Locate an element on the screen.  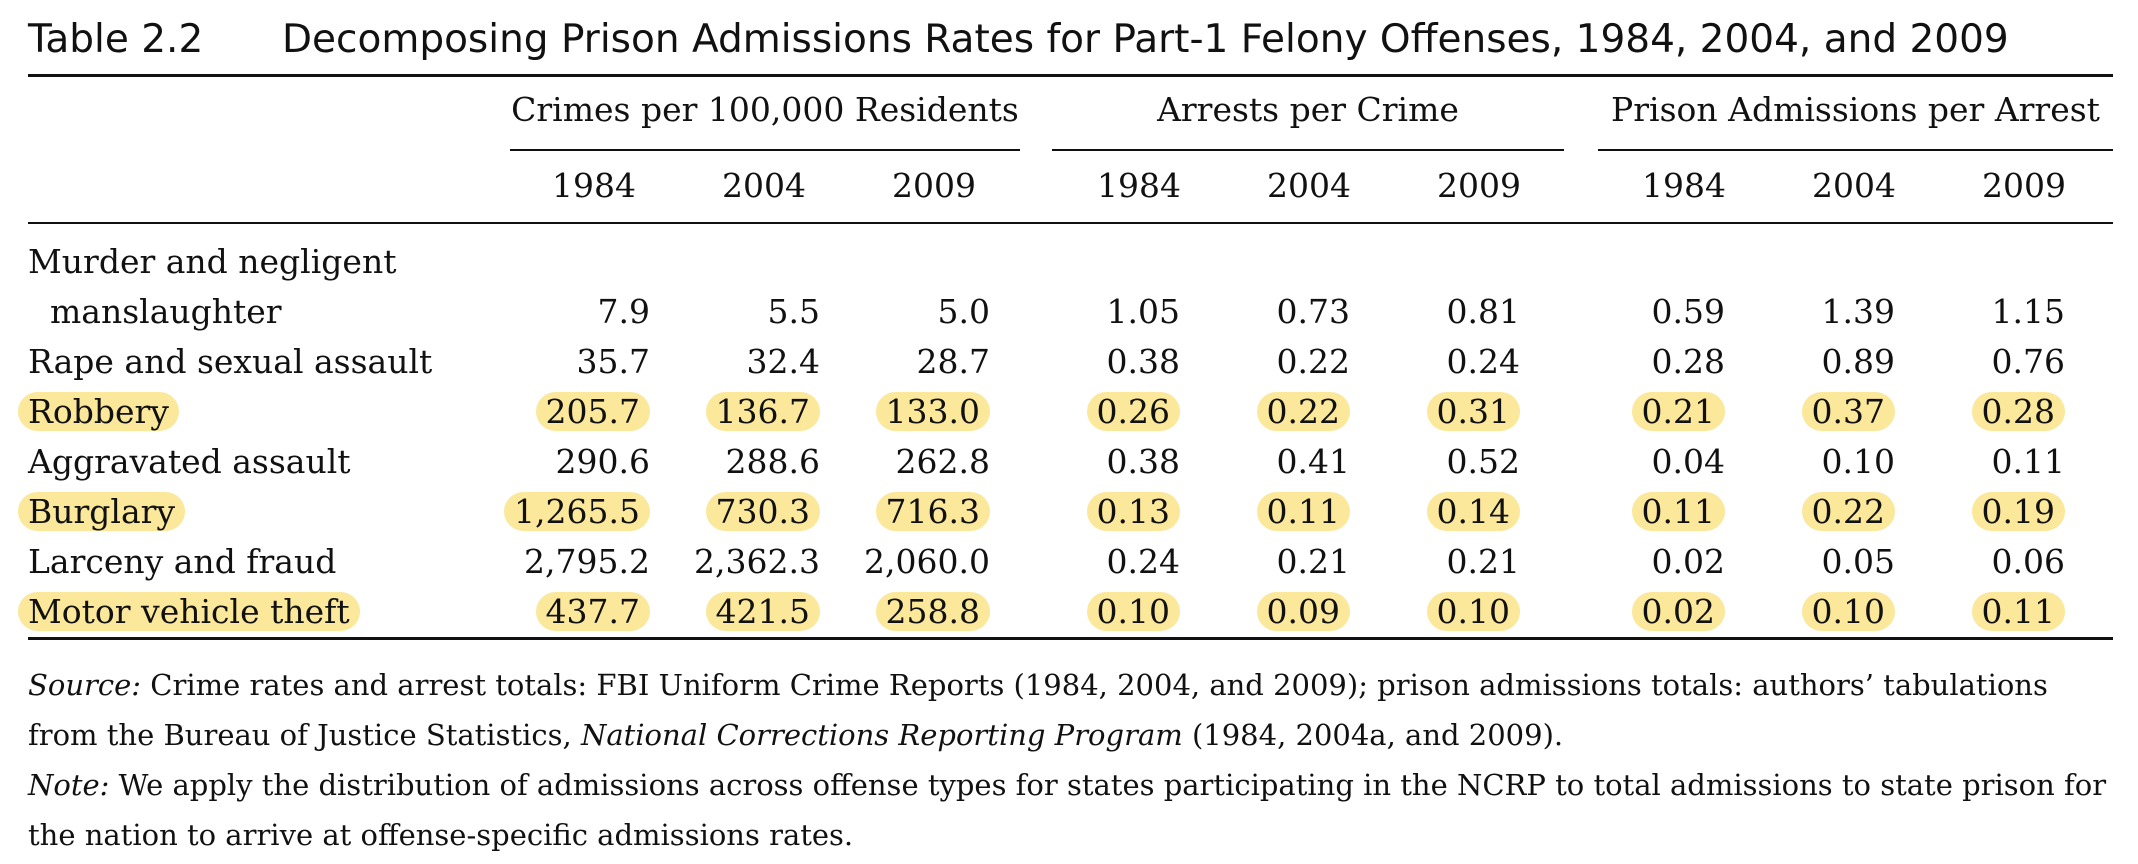
cell-value: 262.8 is located at coordinates (942, 461).